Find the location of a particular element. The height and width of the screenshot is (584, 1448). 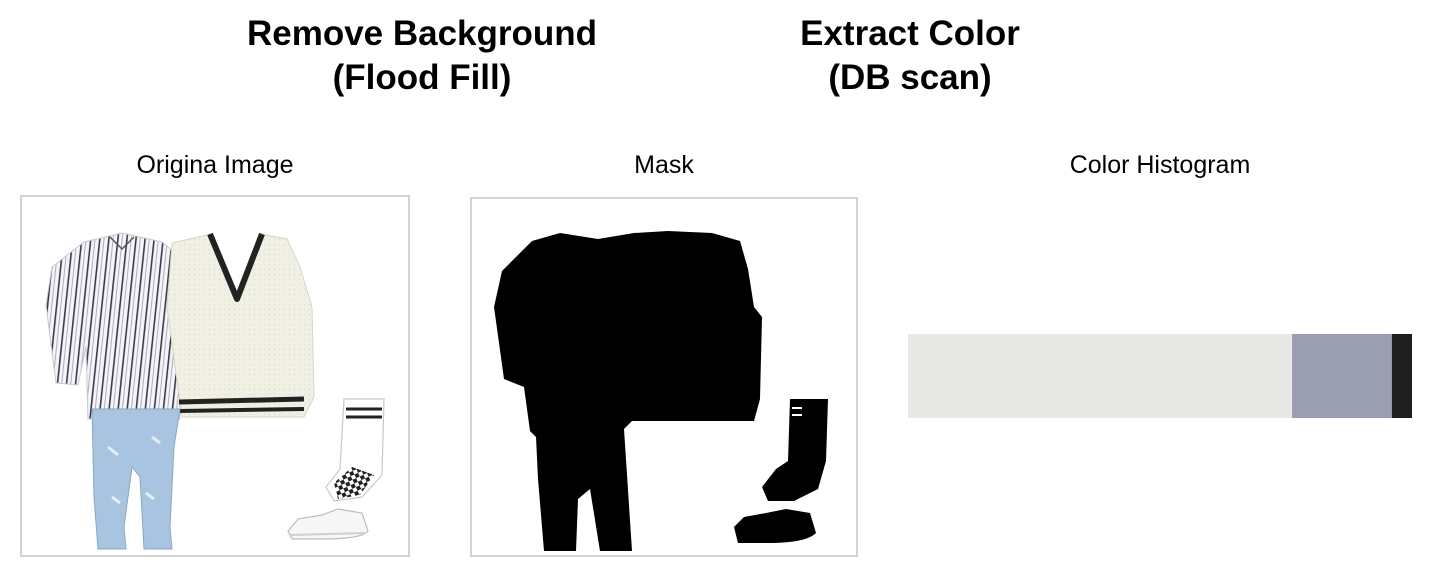

extract-color-title: Extract Color is located at coordinates (910, 33).